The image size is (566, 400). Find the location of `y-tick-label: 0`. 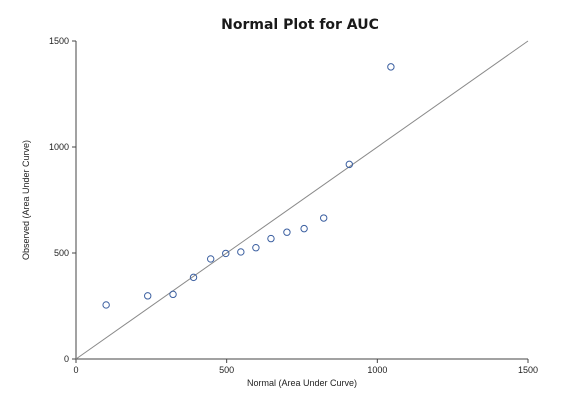

y-tick-label: 0 is located at coordinates (66, 359).